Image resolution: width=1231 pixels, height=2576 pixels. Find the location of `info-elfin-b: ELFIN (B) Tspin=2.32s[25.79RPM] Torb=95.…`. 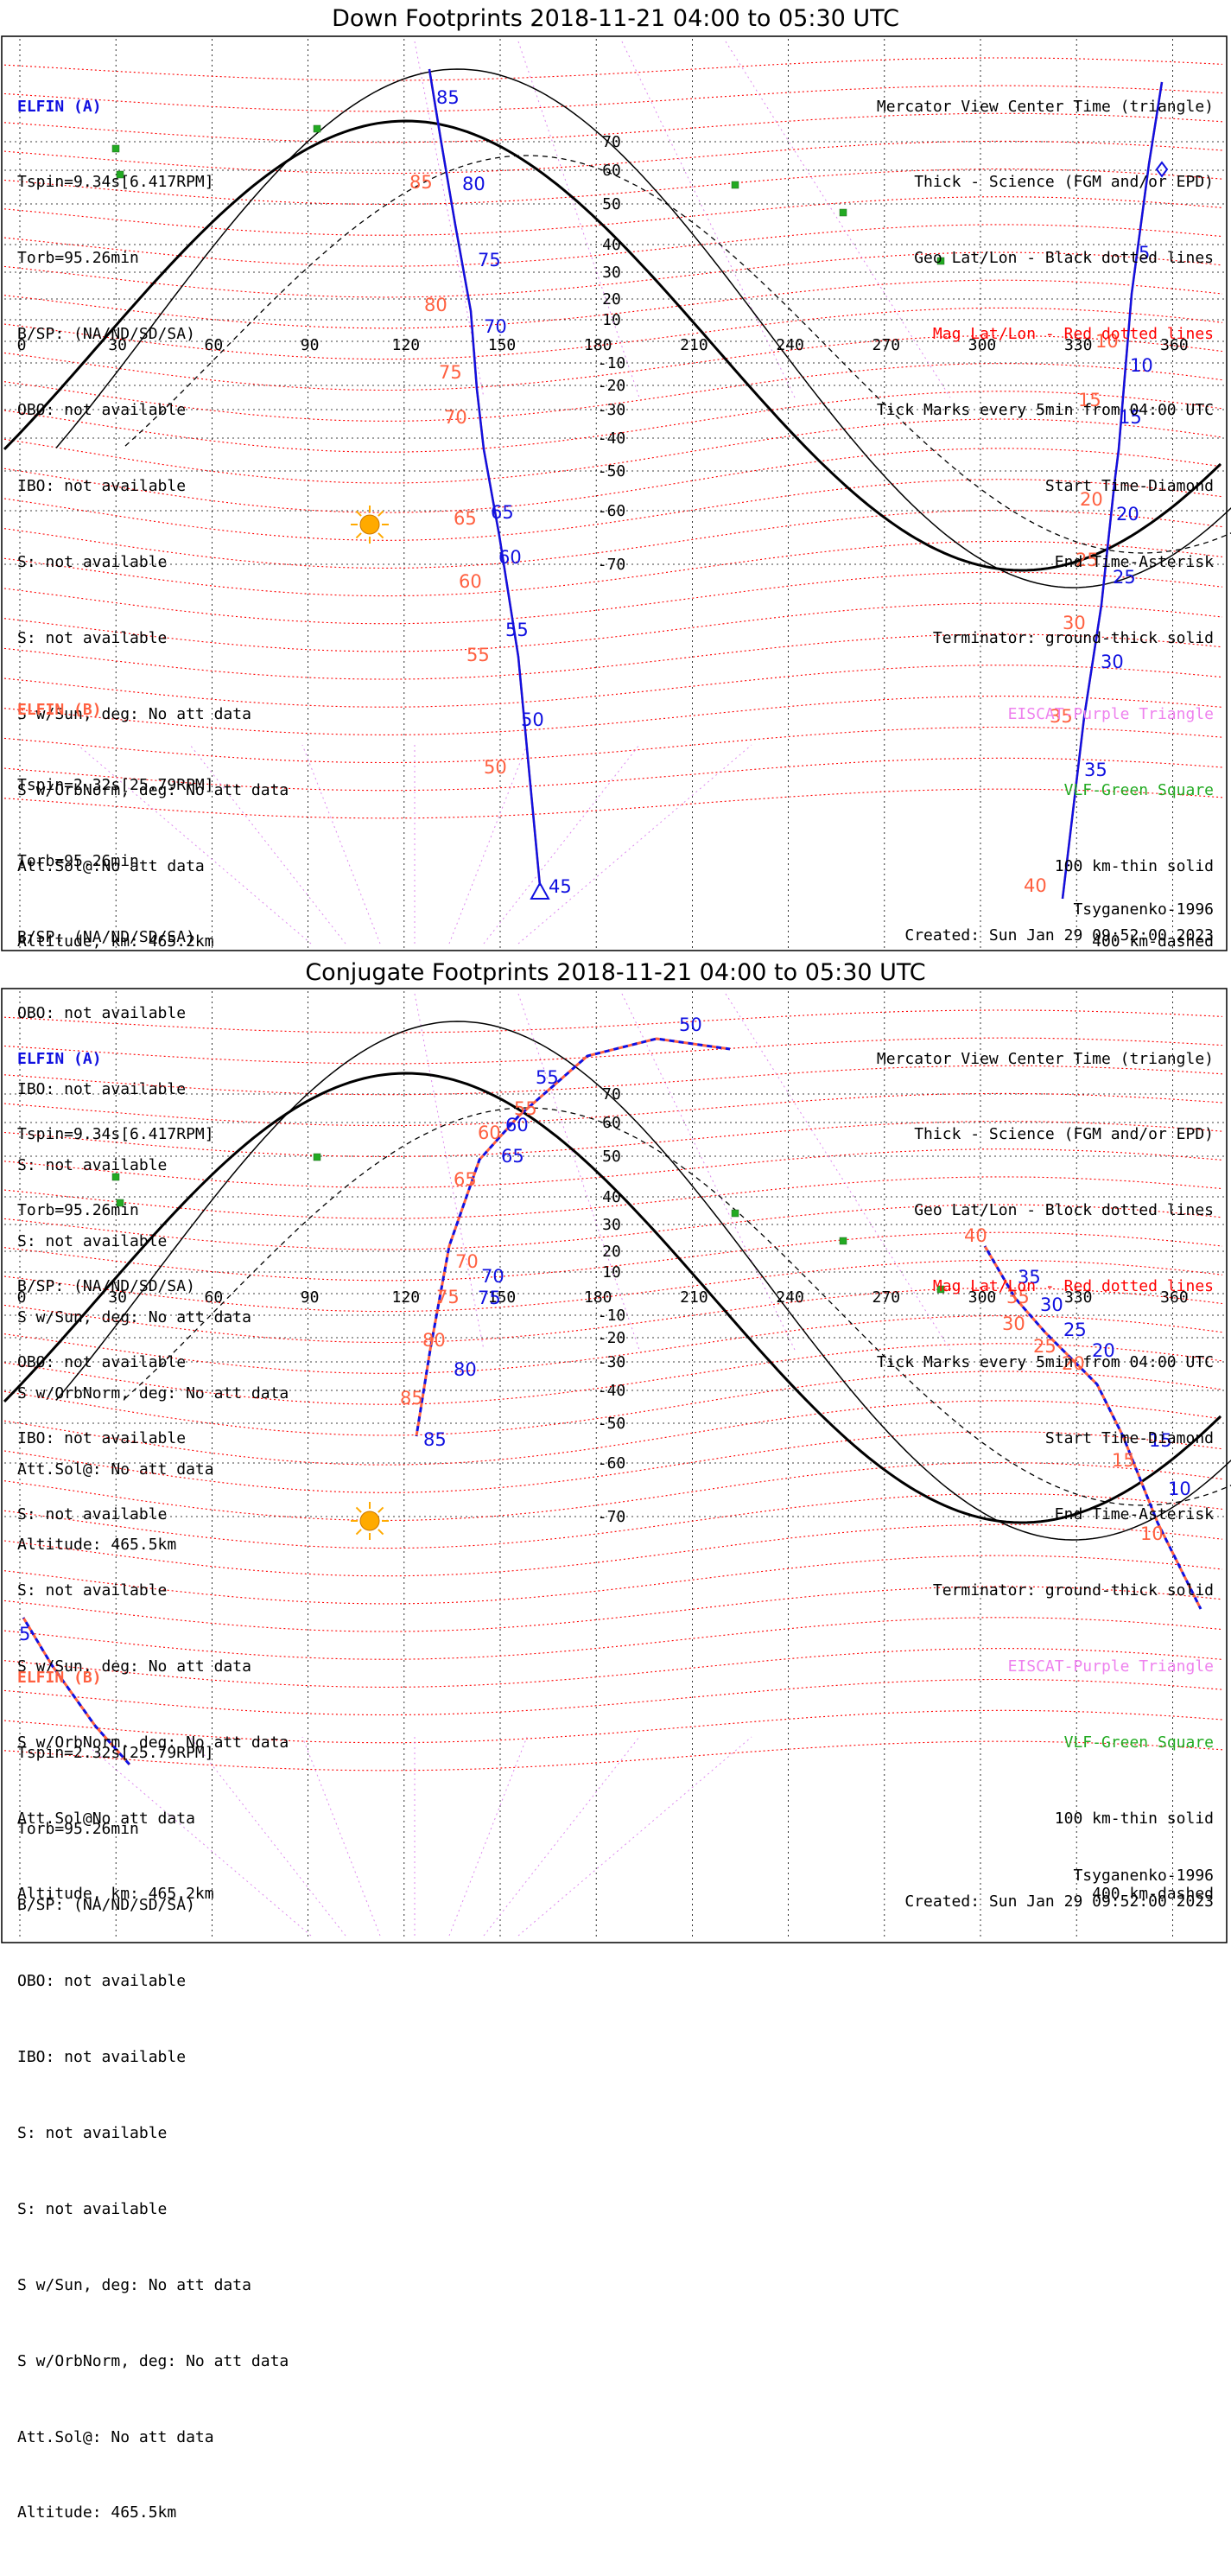

info-elfin-b: ELFIN (B) Tspin=2.32s[25.79RPM] Torb=95.… is located at coordinates (153, 2095).